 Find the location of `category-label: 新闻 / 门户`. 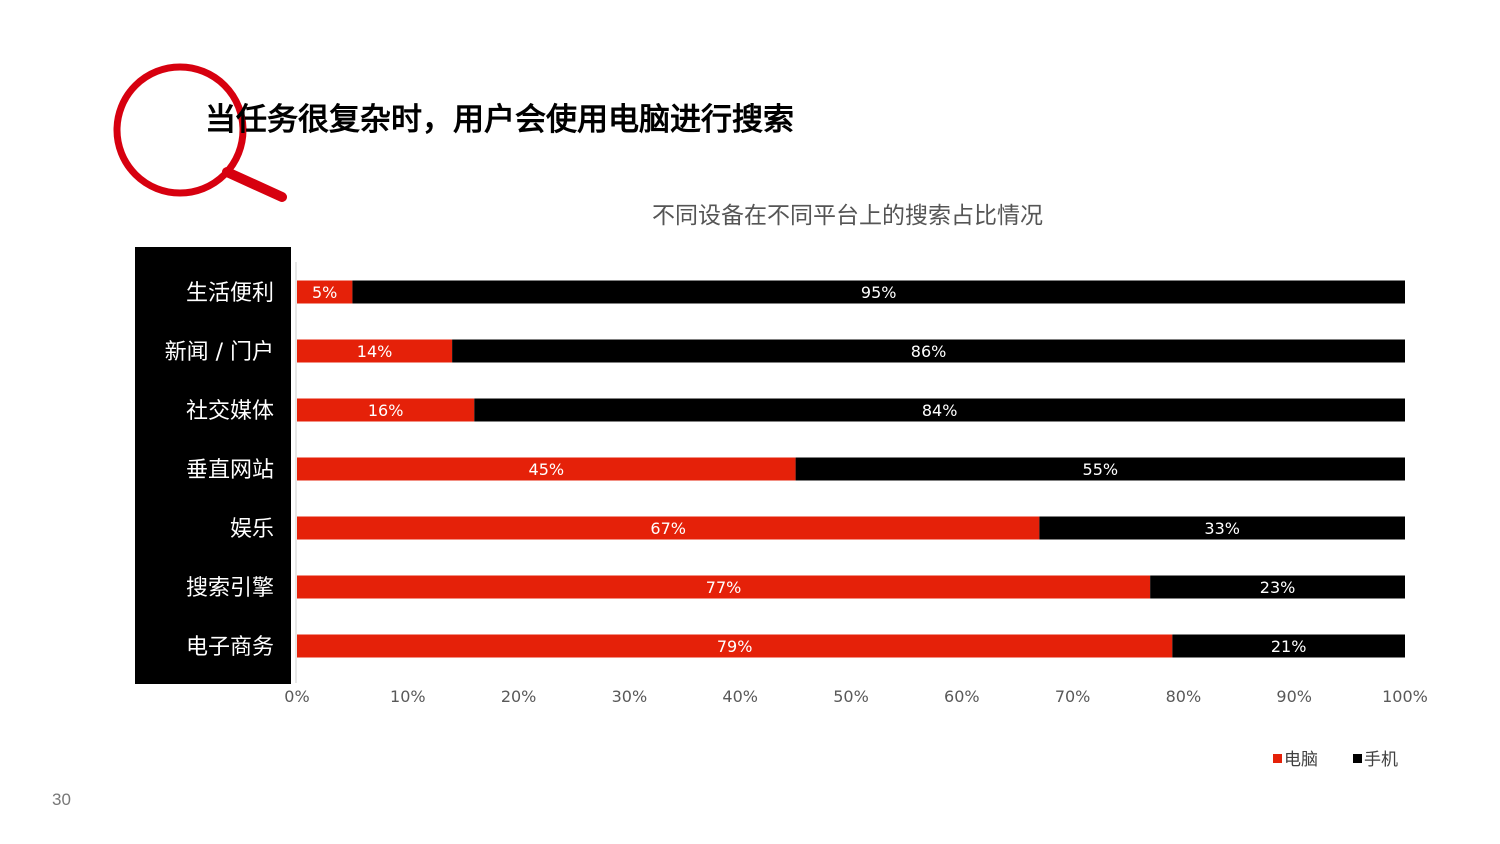

category-label: 新闻 / 门户 is located at coordinates (219, 352).